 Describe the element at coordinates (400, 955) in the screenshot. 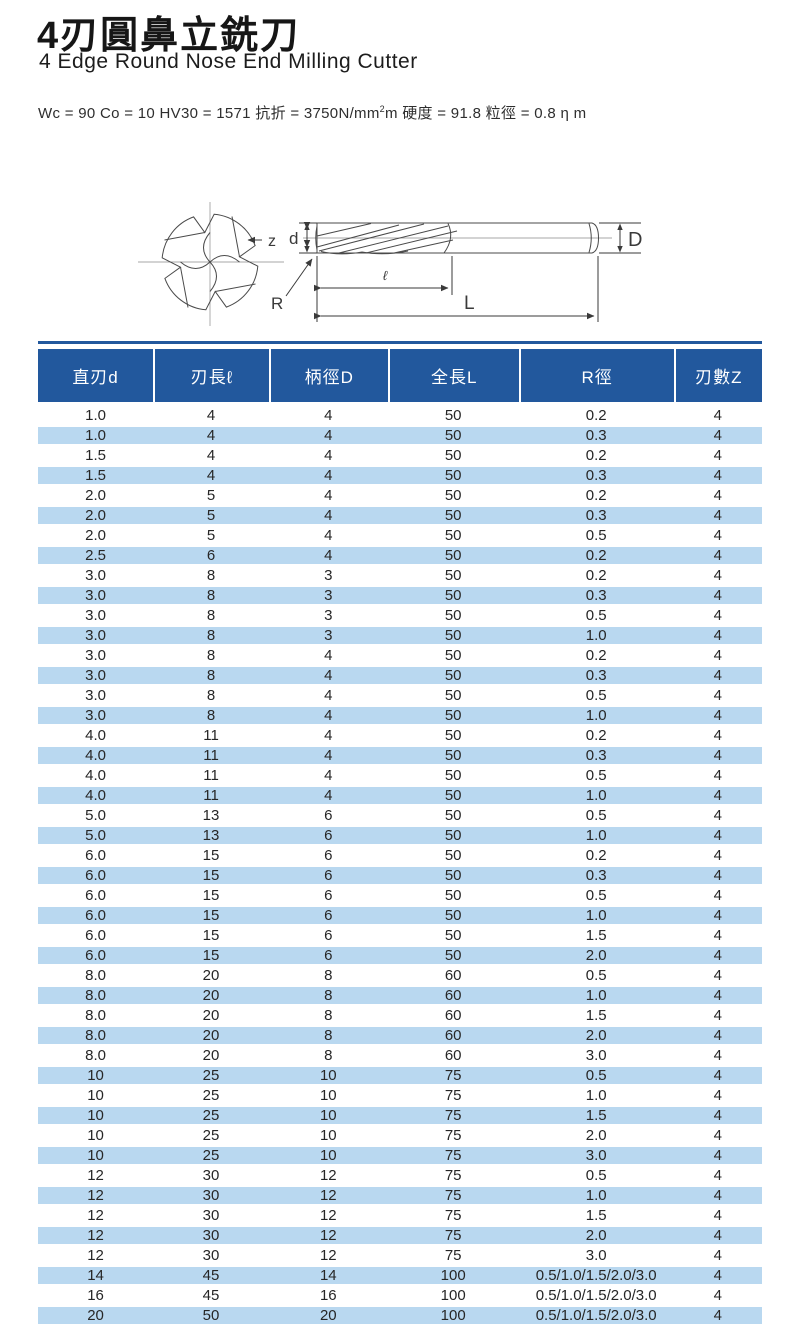

I see `table-row: 6.0 15 6 50 2.0 4` at that location.